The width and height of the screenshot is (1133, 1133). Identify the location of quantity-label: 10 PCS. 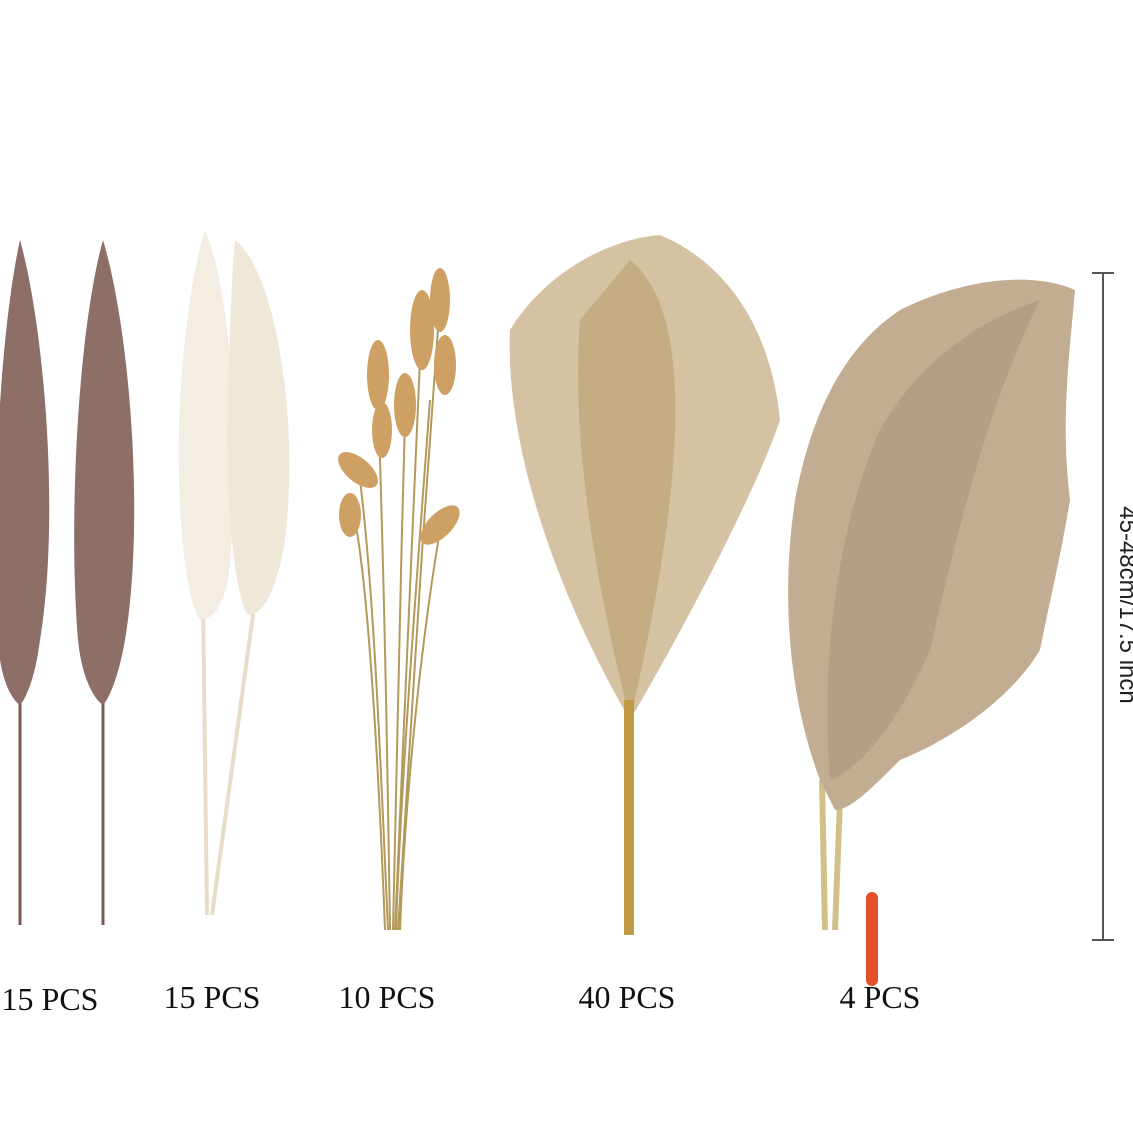
(387, 997).